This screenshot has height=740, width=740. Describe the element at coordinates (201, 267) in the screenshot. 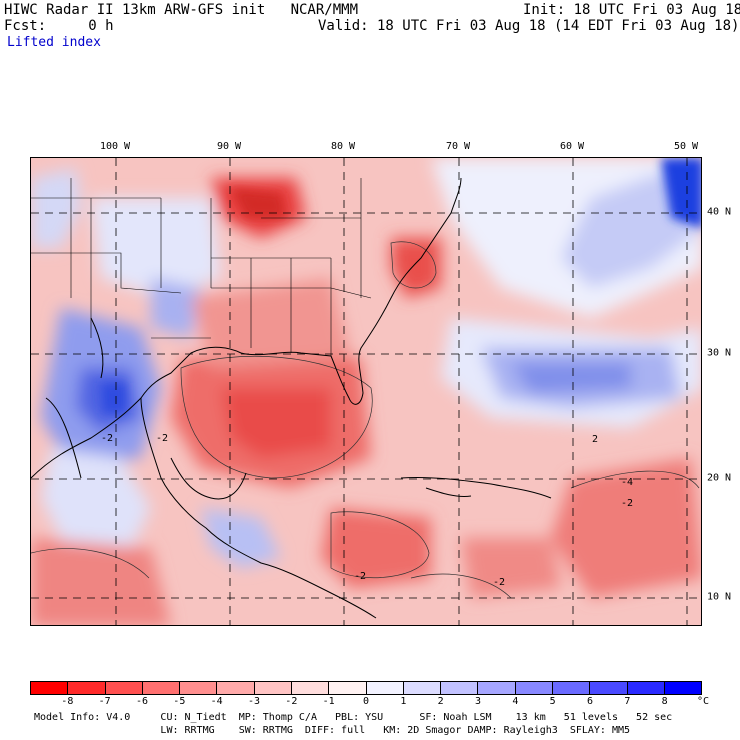

I see `state-borders` at that location.